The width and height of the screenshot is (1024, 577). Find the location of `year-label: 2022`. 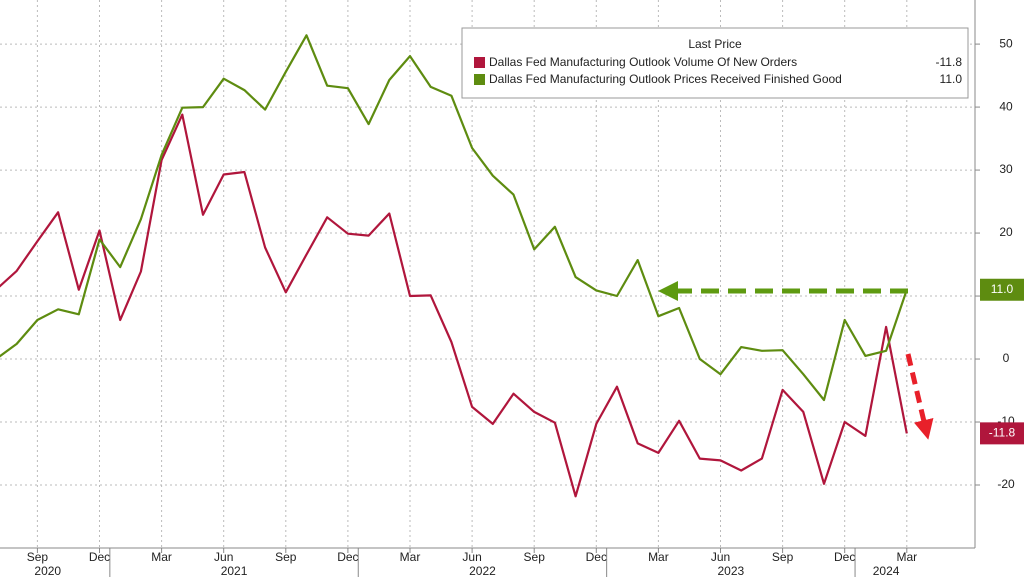

year-label: 2022 is located at coordinates (482, 570).